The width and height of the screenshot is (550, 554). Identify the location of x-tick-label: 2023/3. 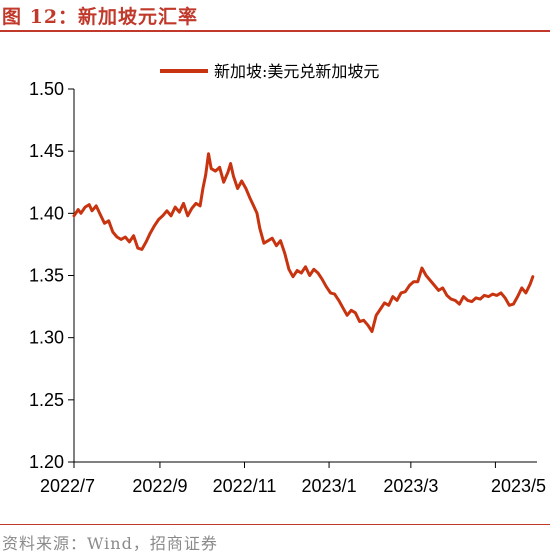
(410, 486).